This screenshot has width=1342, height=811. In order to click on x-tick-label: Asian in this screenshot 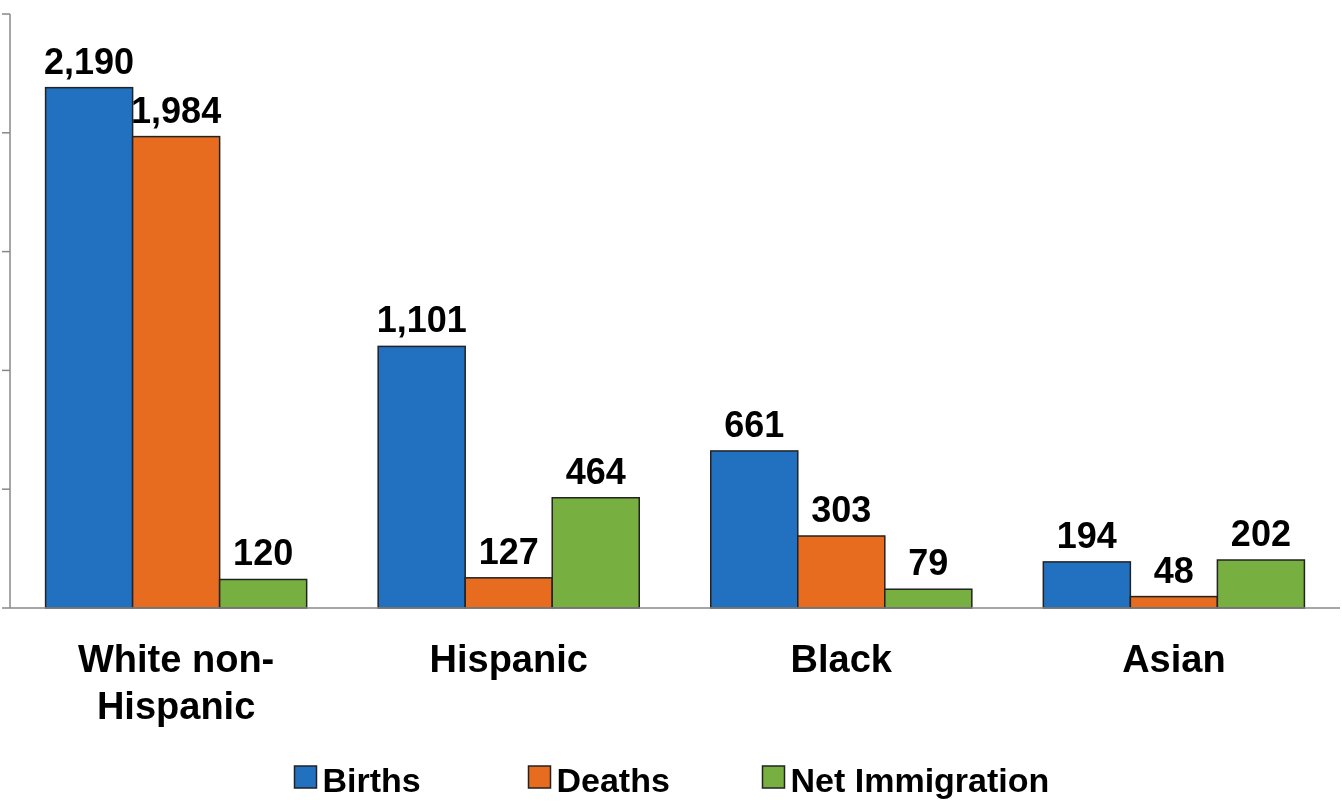, I will do `click(1174, 659)`.